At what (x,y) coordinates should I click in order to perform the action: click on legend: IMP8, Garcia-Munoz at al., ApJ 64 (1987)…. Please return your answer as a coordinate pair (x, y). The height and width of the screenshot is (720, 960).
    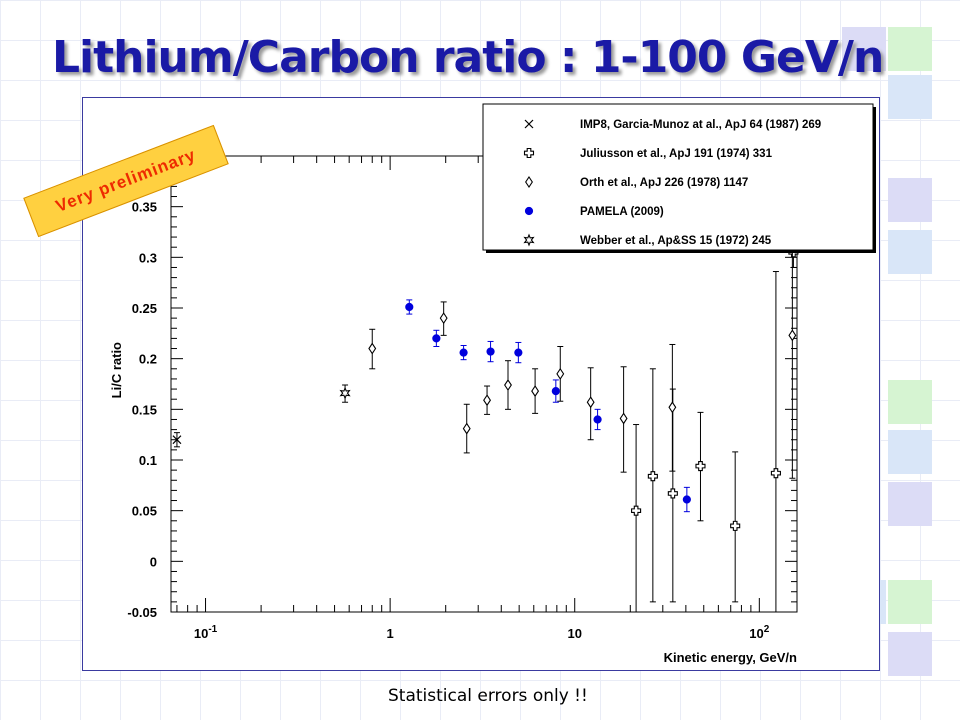
    Looking at the image, I should click on (679, 178).